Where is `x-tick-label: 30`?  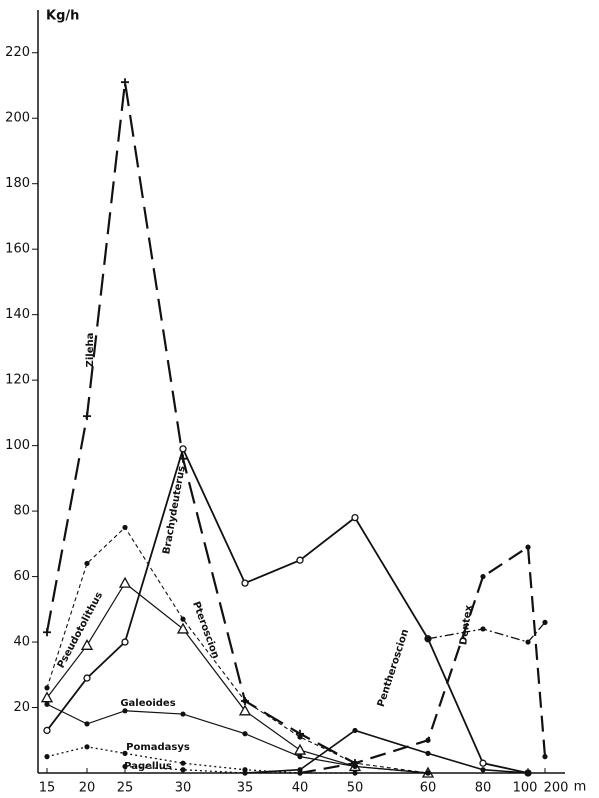
x-tick-label: 30 is located at coordinates (183, 788).